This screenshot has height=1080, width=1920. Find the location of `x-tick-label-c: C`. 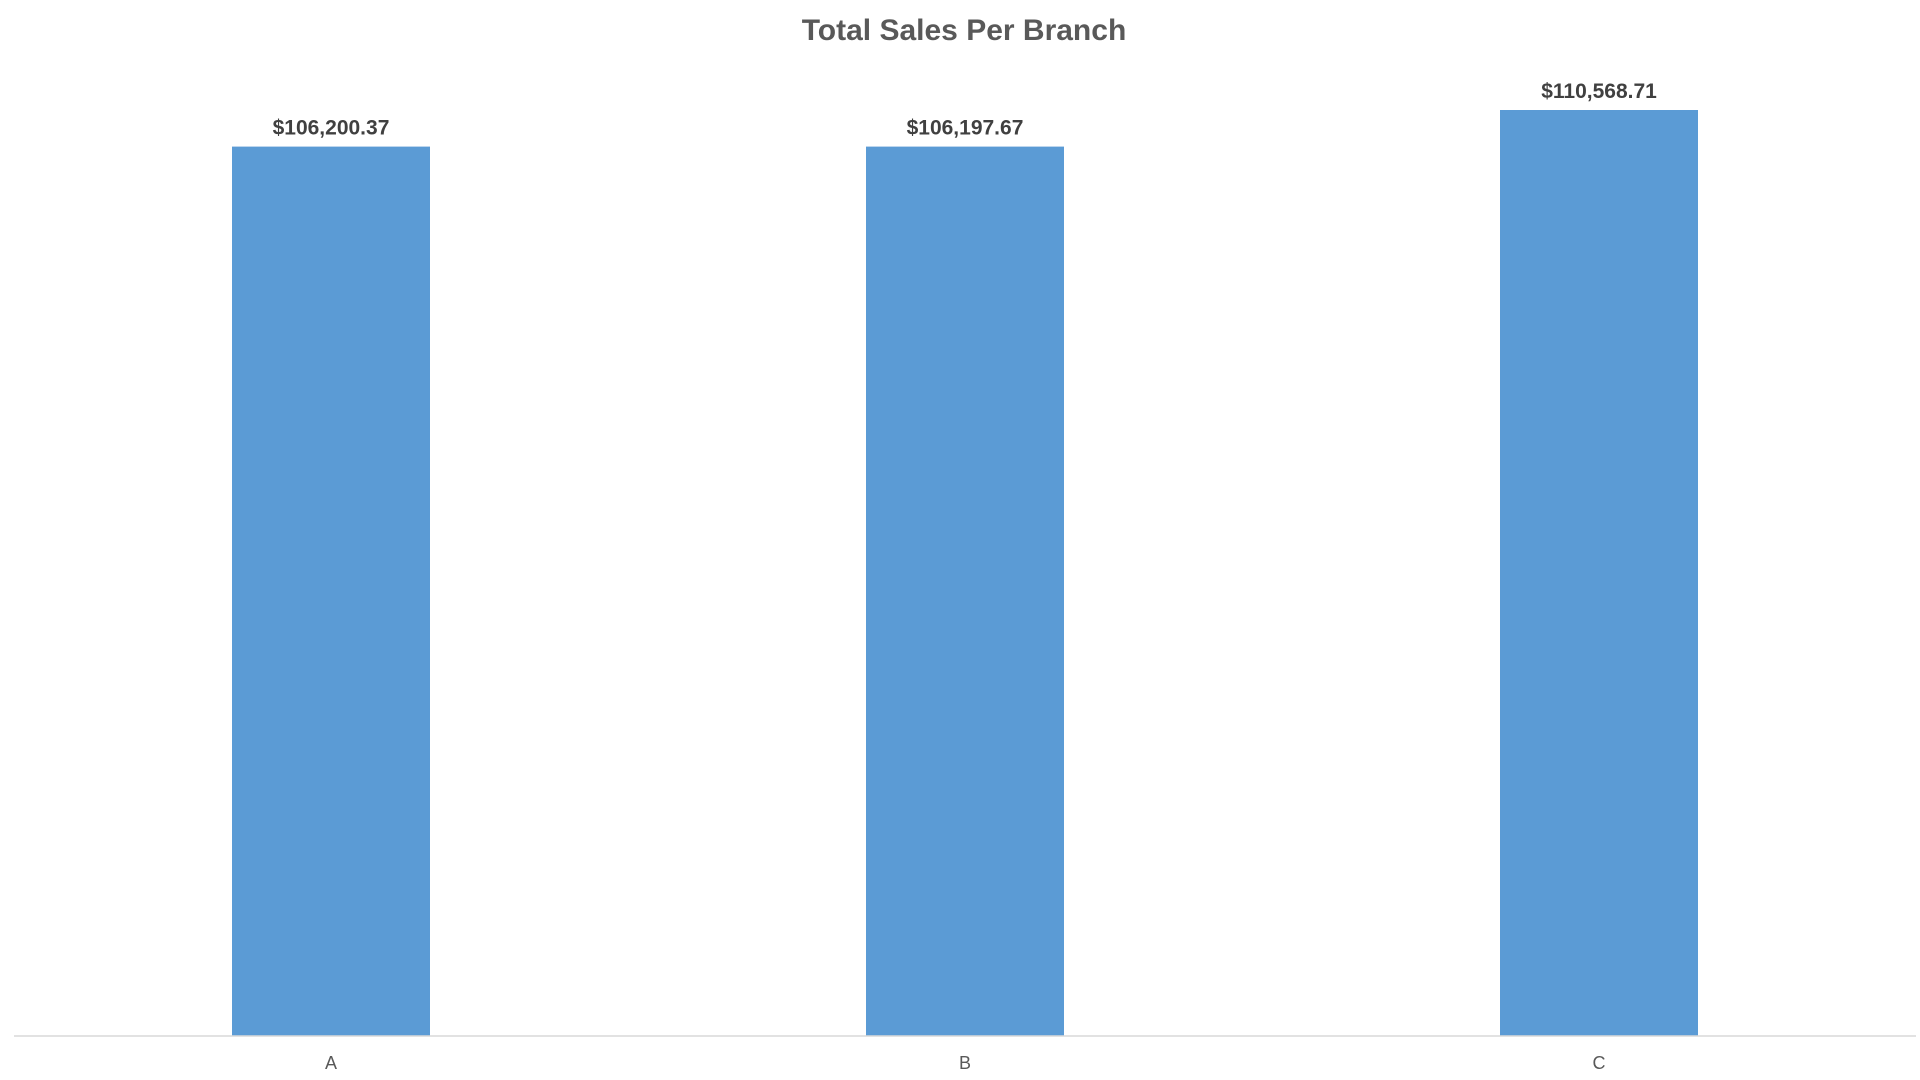

x-tick-label-c: C is located at coordinates (1599, 1063).